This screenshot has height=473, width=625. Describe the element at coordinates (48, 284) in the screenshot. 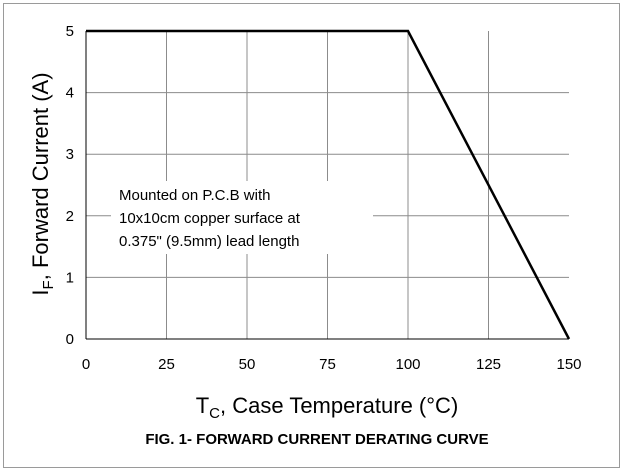

I see `y-axis-title-subscript: F` at that location.